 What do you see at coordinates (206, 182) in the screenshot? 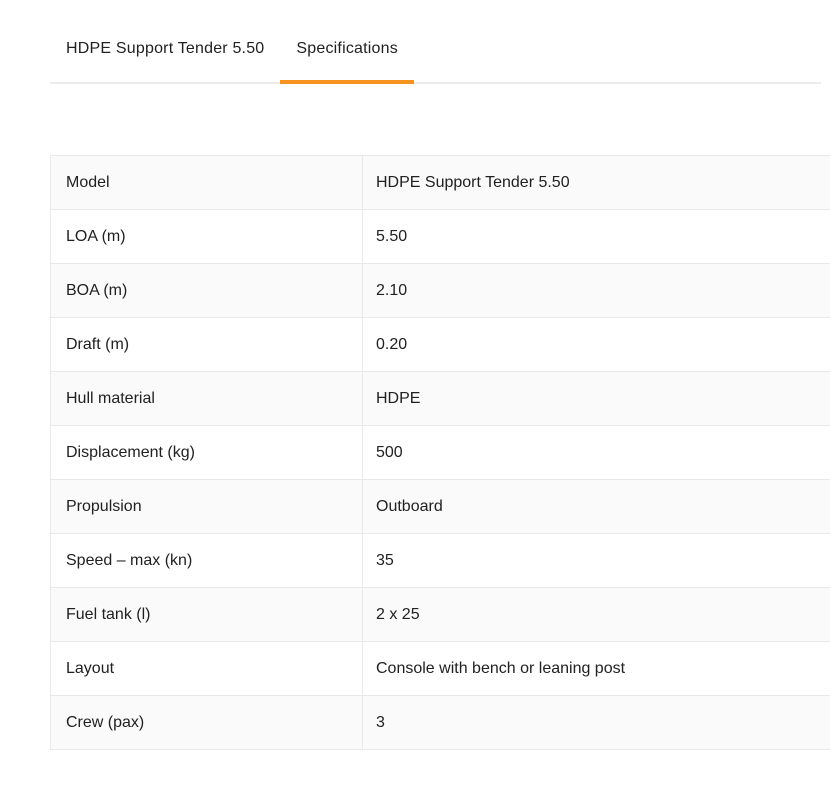
I see `spec-label: Model` at bounding box center [206, 182].